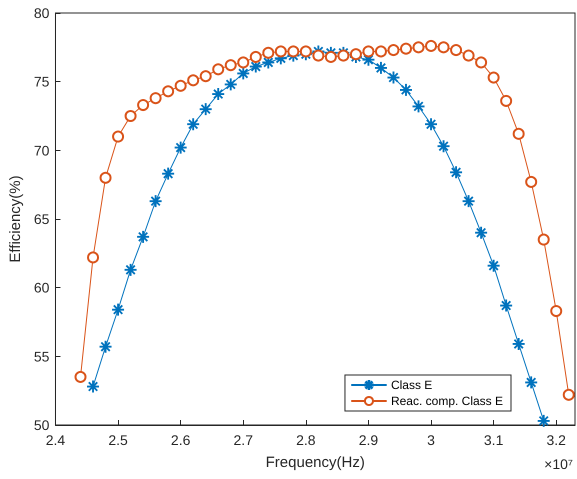 This screenshot has height=479, width=577. I want to click on x-tick-label: 3.2, so click(556, 440).